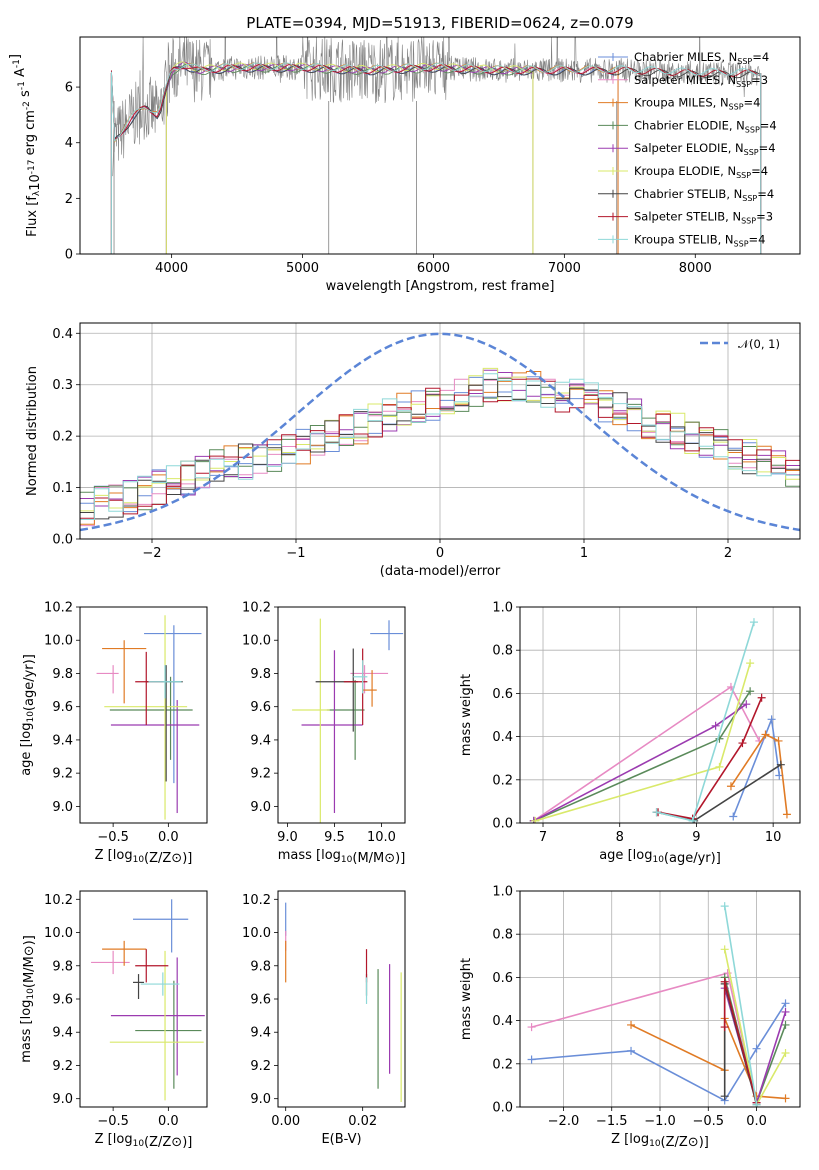 The height and width of the screenshot is (1170, 819). What do you see at coordinates (58, 608) in the screenshot?
I see `age_vs_Z-ytick-label: 10.2` at bounding box center [58, 608].